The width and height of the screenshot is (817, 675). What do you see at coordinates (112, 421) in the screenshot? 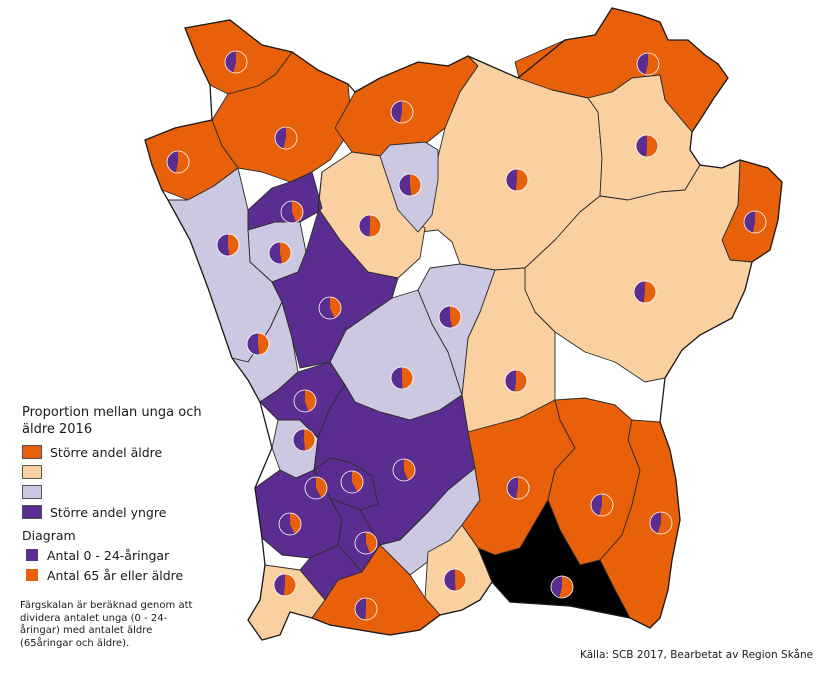
I see `legend-title: Proportion mellan unga och äldre 2016` at bounding box center [112, 421].